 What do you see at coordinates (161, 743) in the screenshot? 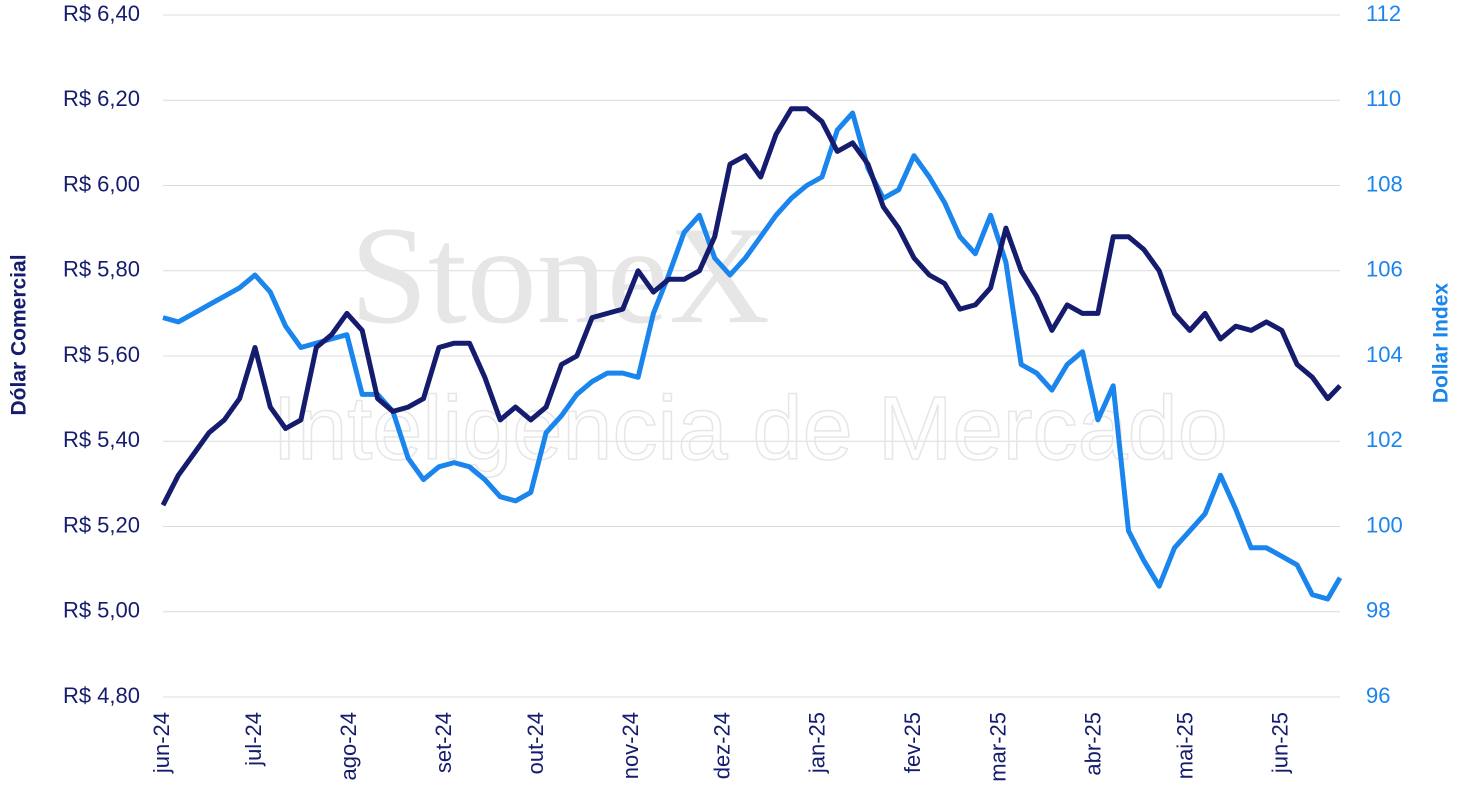
I see `x-tick-label: jun-24` at bounding box center [161, 743].